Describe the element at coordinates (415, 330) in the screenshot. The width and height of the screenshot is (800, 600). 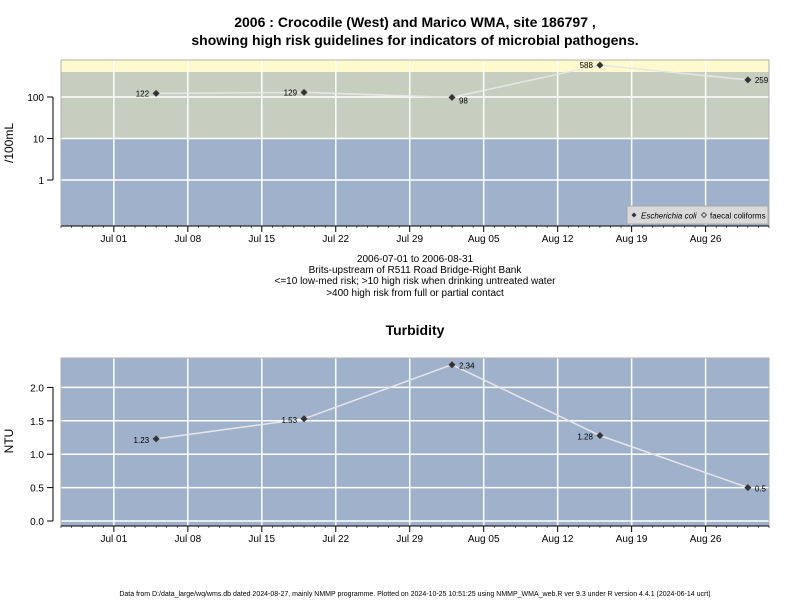
I see `turbidity-title: Turbidity` at that location.